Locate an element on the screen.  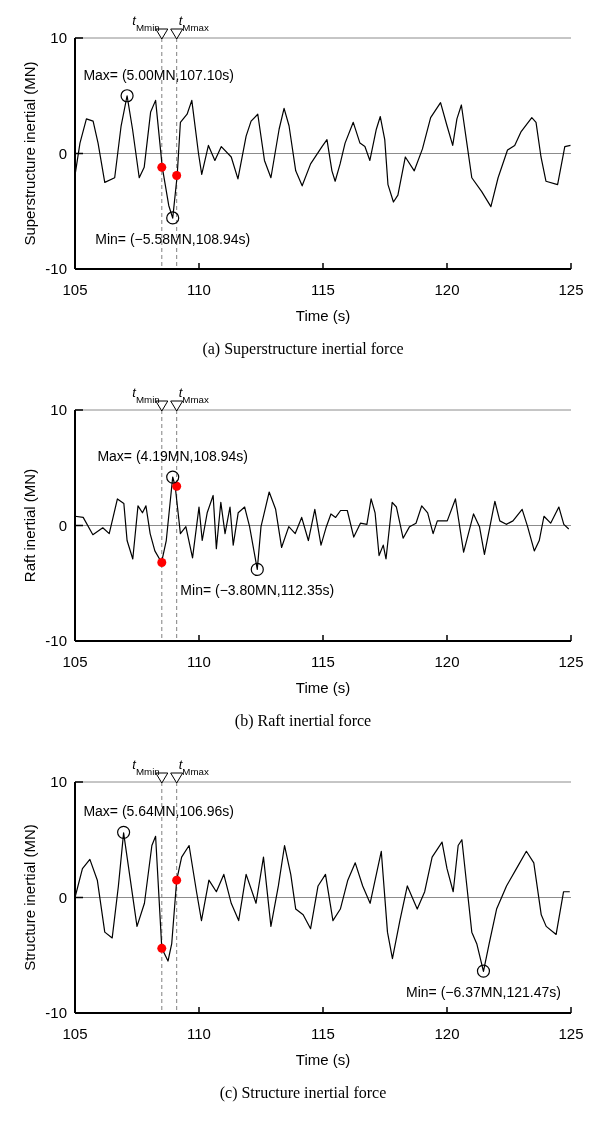
text: (c) Structure inertial force is located at coordinates (303, 1093).